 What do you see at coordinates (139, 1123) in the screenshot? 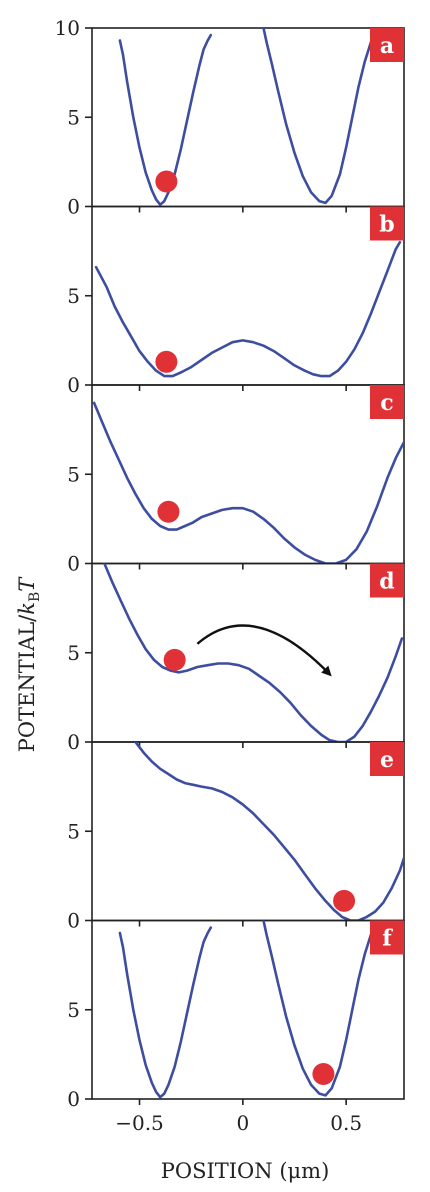
I see `x-tick-label: −0.5` at bounding box center [139, 1123].